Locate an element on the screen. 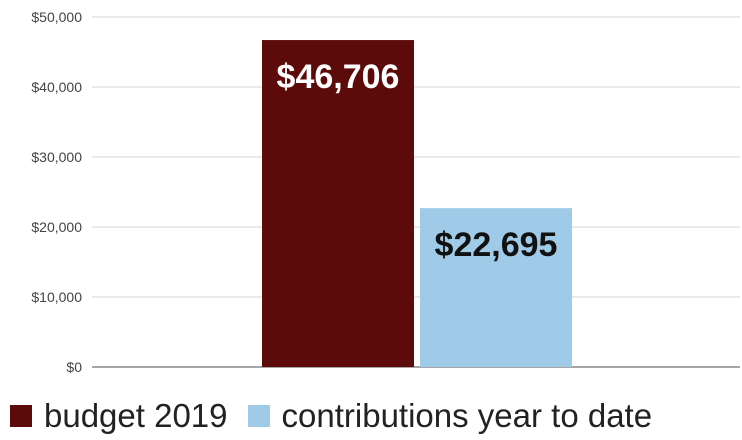 This screenshot has width=742, height=440. y-tick-label: $30,000 is located at coordinates (56, 157).